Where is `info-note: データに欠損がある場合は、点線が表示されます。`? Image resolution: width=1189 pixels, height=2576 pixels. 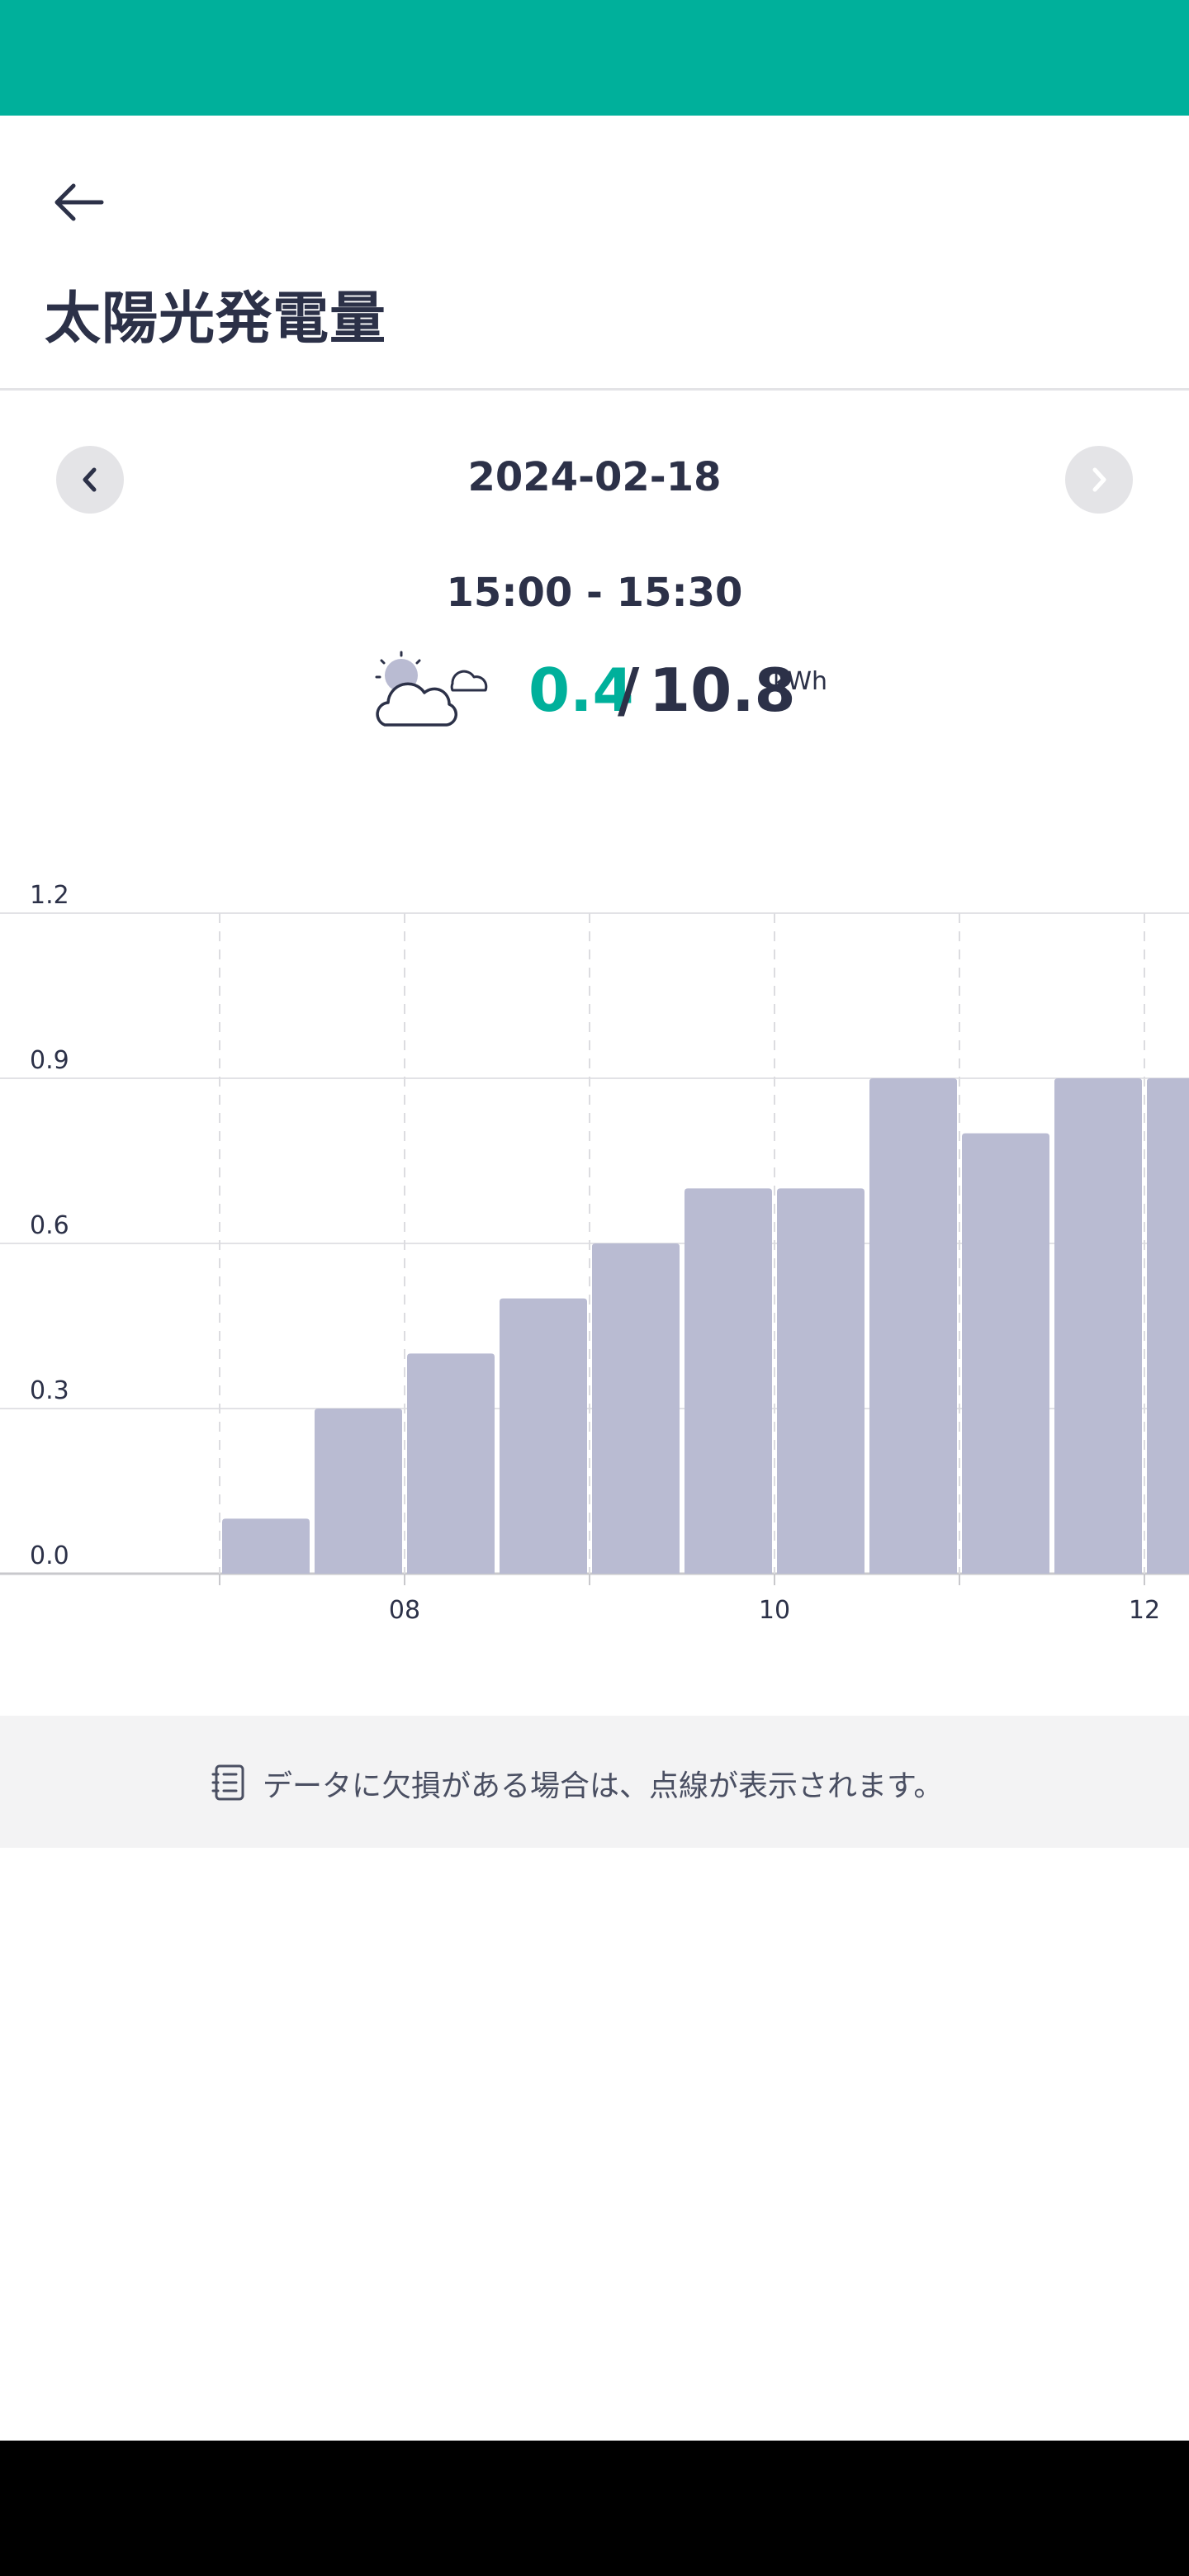
info-note: データに欠損がある場合は、点線が表示されます。 is located at coordinates (594, 1782).